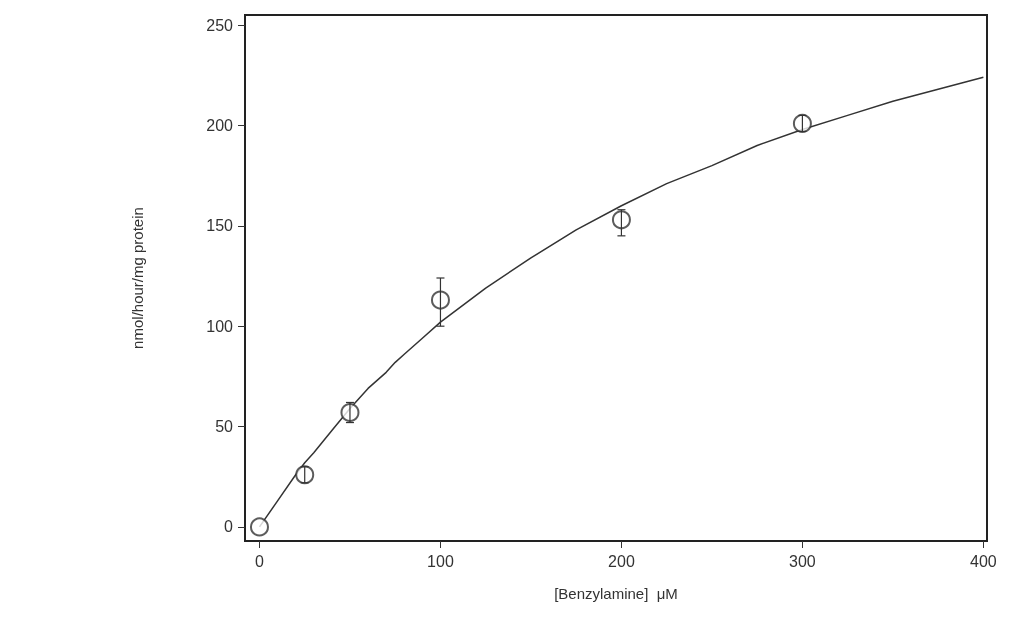 The image size is (1014, 636). Describe the element at coordinates (229, 527) in the screenshot. I see `y-tick-label: 0` at that location.